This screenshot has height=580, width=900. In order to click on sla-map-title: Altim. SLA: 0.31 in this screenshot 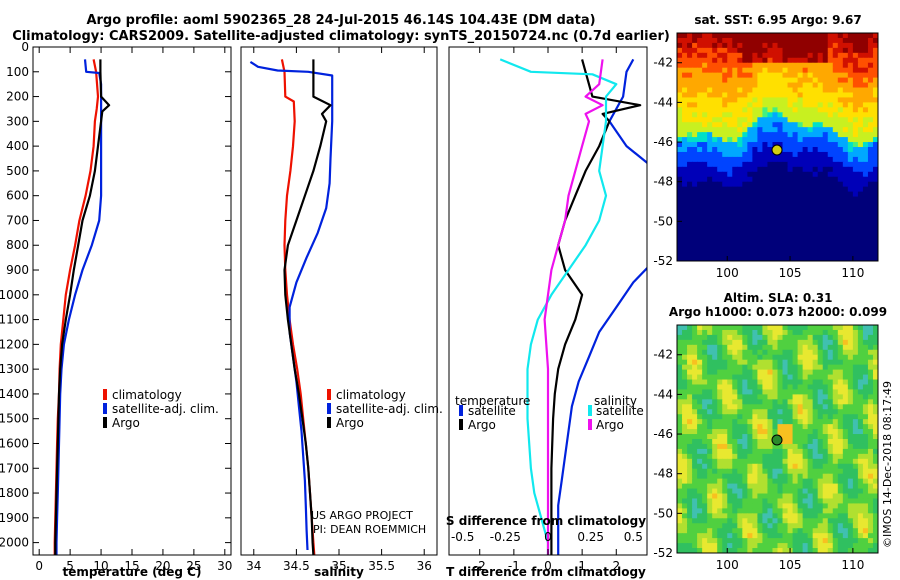, I will do `click(778, 298)`.